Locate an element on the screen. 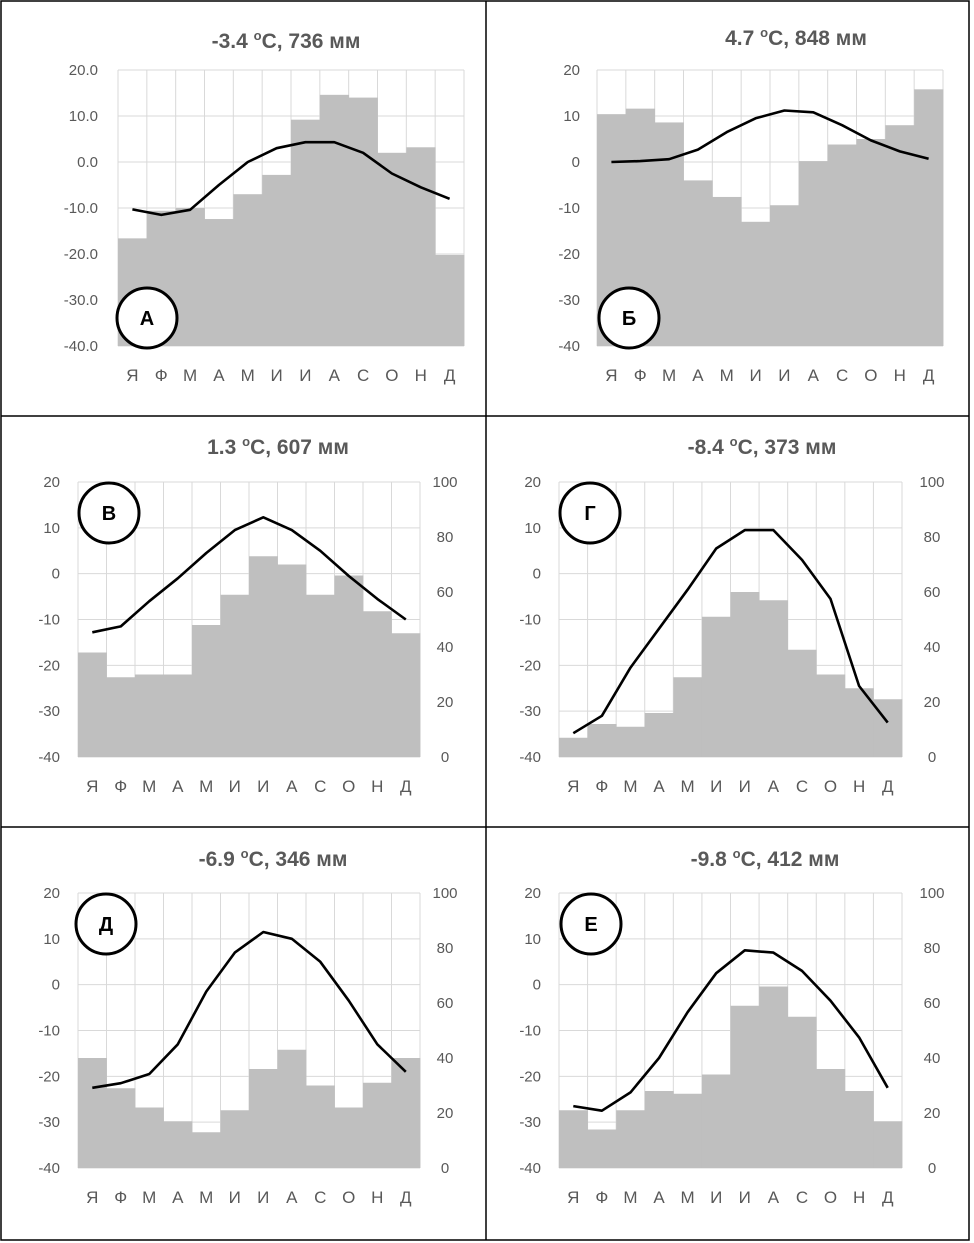  chart-title-unit: C, 607 мм is located at coordinates (299, 447).